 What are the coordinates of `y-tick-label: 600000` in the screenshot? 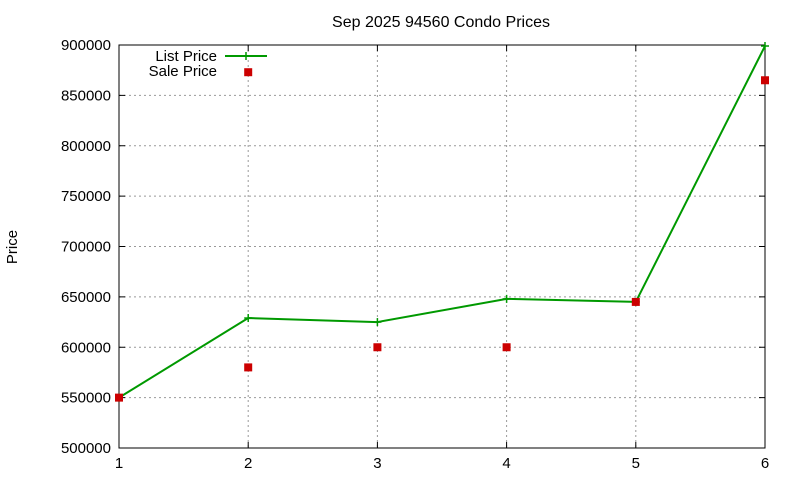 It's located at (86, 347).